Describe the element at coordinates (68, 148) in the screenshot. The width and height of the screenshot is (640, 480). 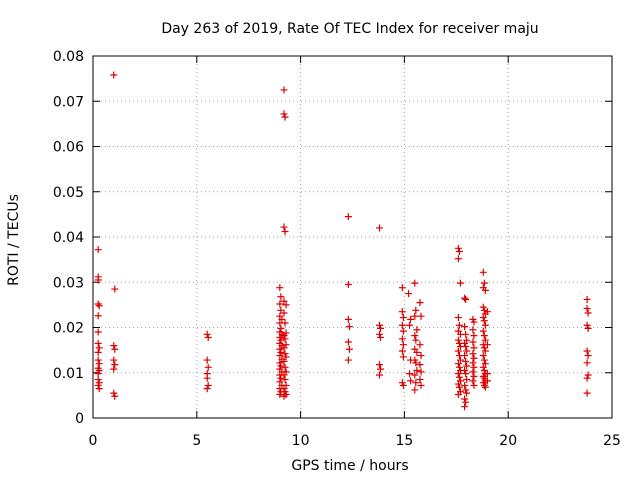
I see `y-tick-label: 0.06` at that location.